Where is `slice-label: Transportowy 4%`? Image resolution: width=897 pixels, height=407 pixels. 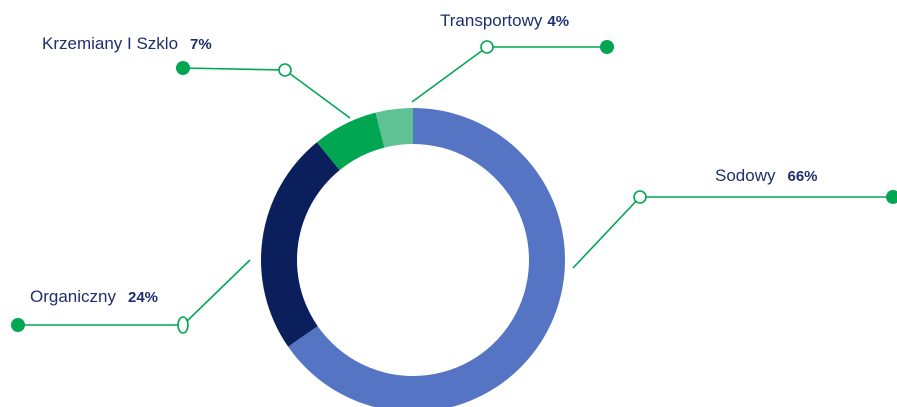
slice-label: Transportowy 4% is located at coordinates (504, 20).